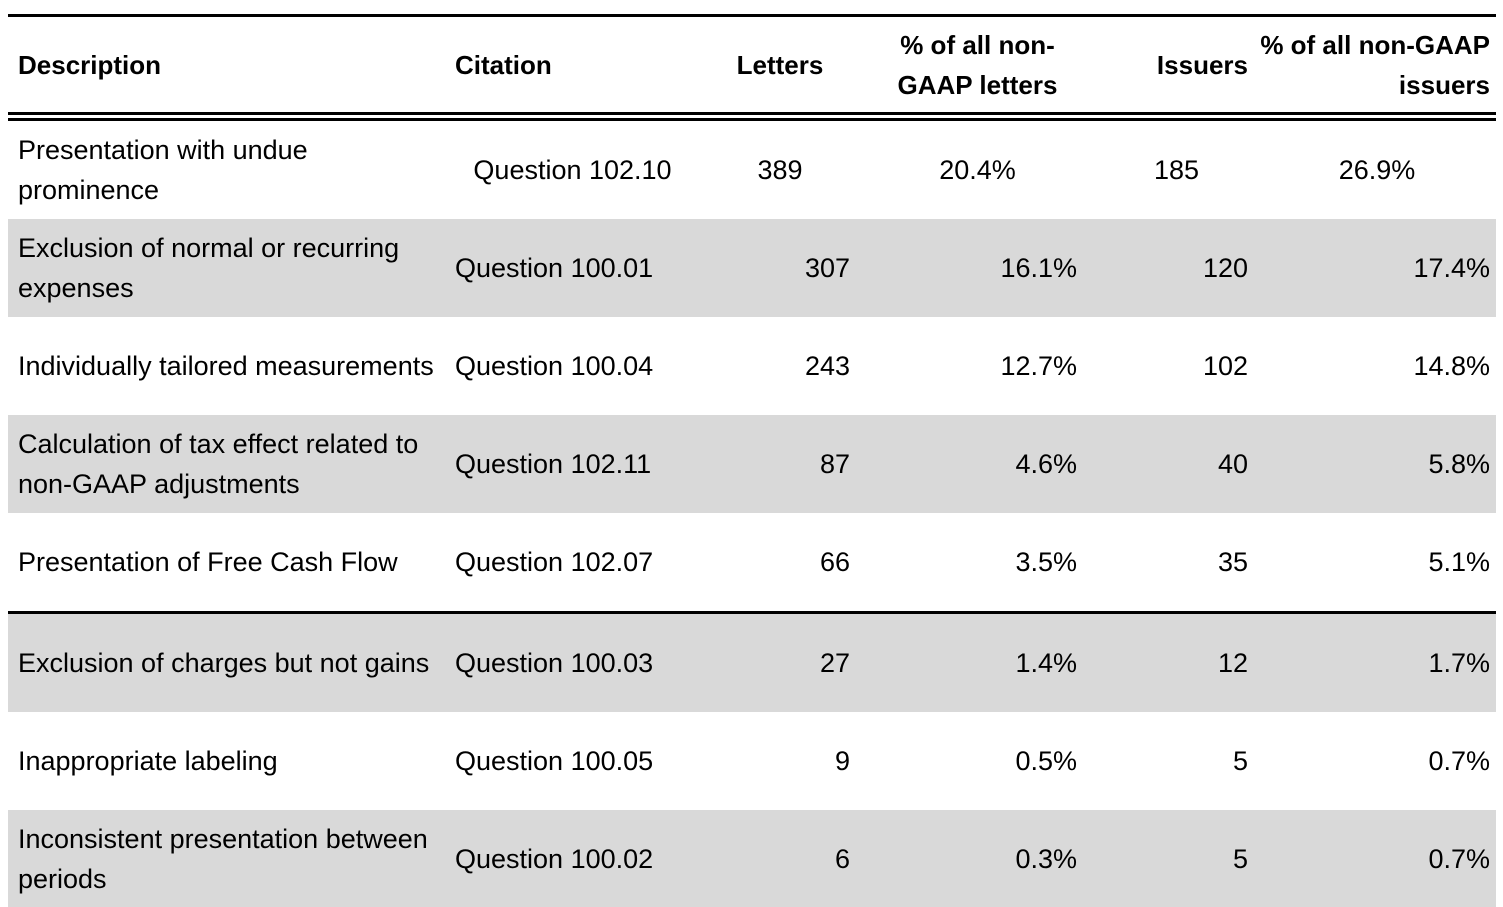 The height and width of the screenshot is (907, 1503). Describe the element at coordinates (780, 170) in the screenshot. I see `cell-letters: 389` at that location.